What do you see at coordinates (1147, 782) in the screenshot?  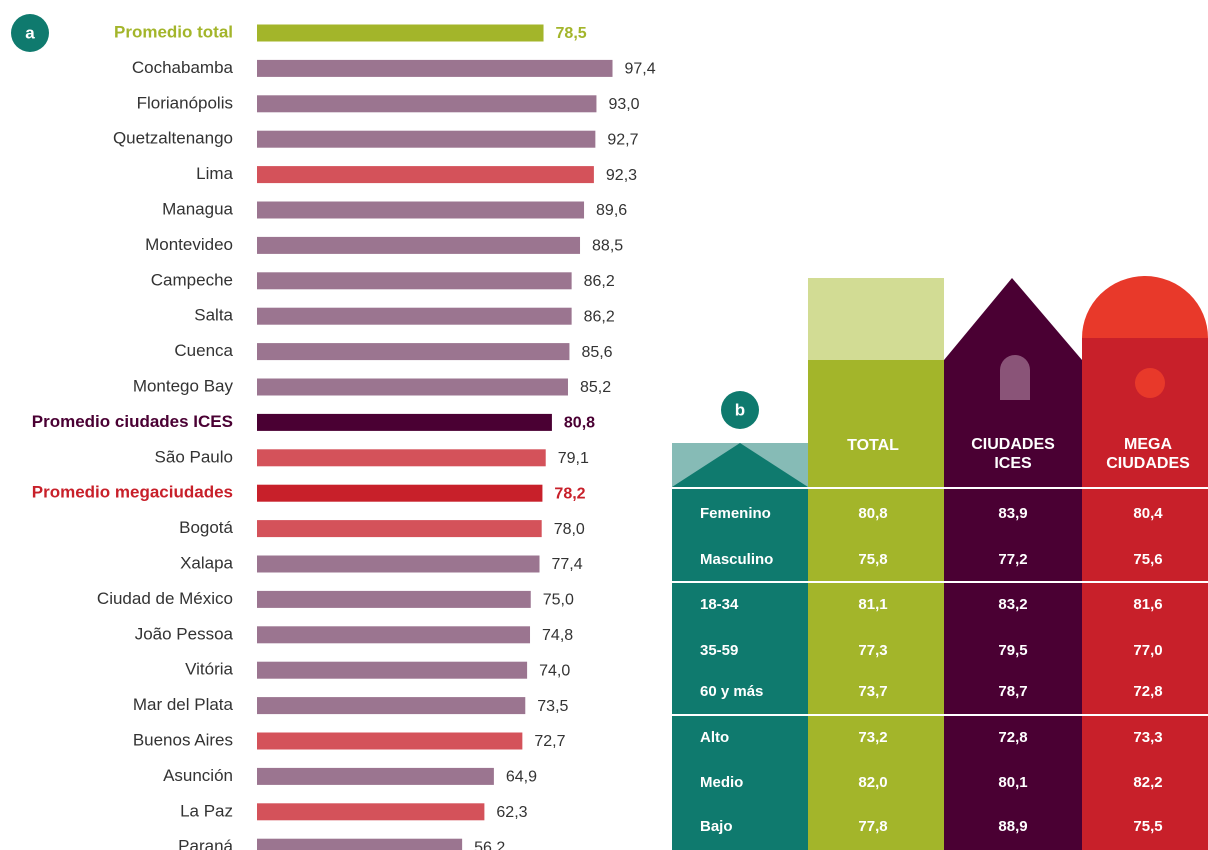 I see `cell: 82,2` at bounding box center [1147, 782].